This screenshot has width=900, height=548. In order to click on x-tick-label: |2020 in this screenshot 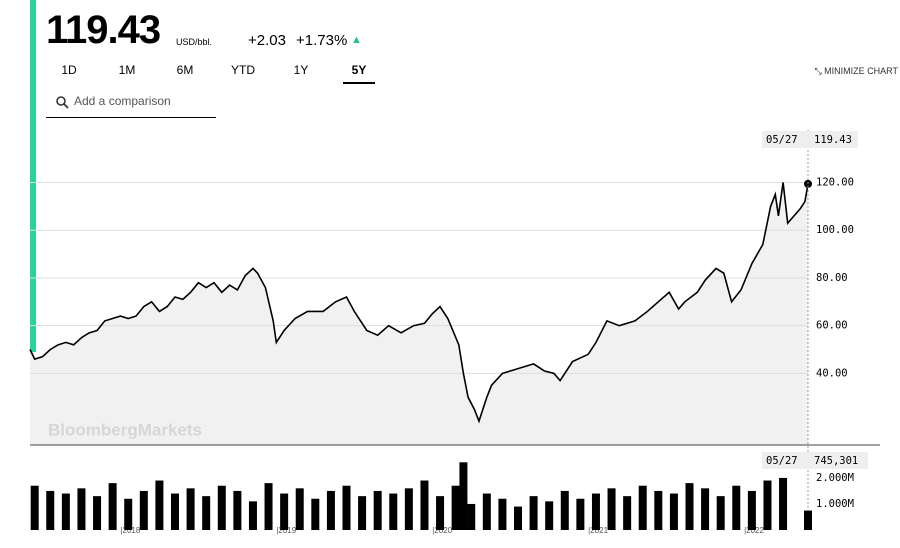, I will do `click(442, 530)`.